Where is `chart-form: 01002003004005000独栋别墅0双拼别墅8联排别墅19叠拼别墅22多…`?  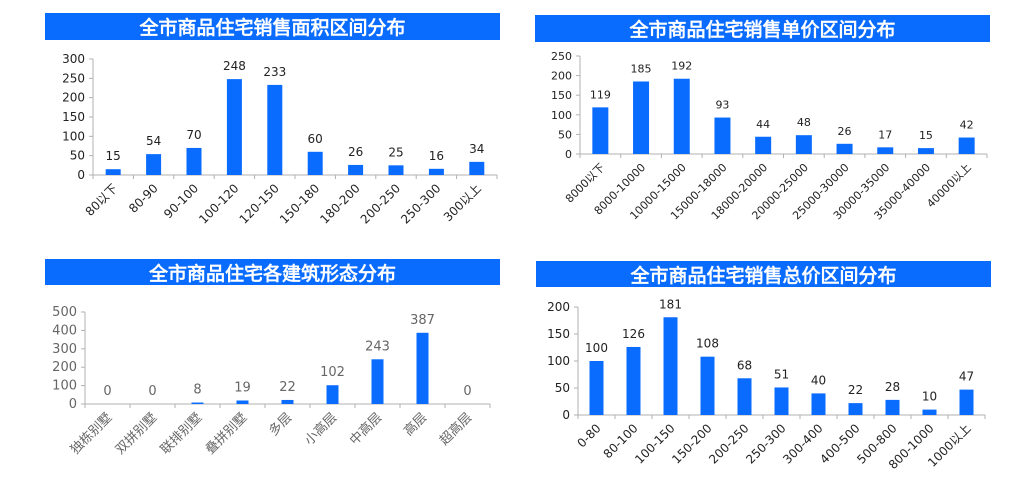 chart-form: 01002003004005000独栋别墅0双拼别墅8联排别墅19叠拼别墅22多… is located at coordinates (271, 381).